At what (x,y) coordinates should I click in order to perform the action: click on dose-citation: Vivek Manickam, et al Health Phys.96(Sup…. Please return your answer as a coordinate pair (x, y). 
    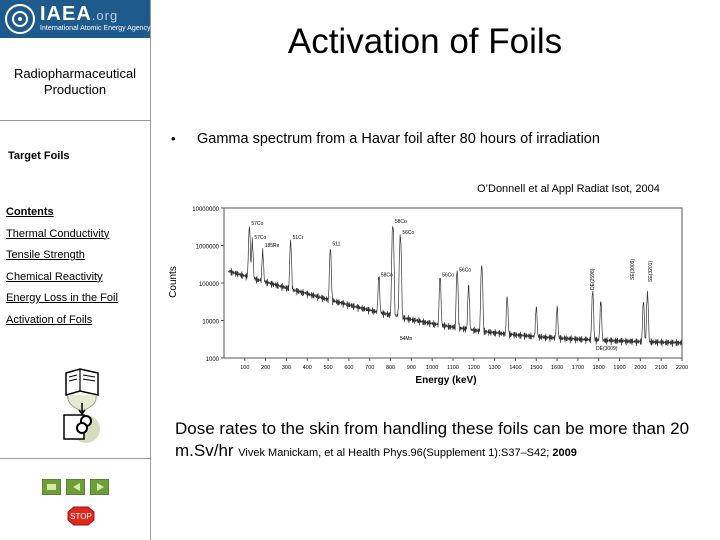
    Looking at the image, I should click on (407, 453).